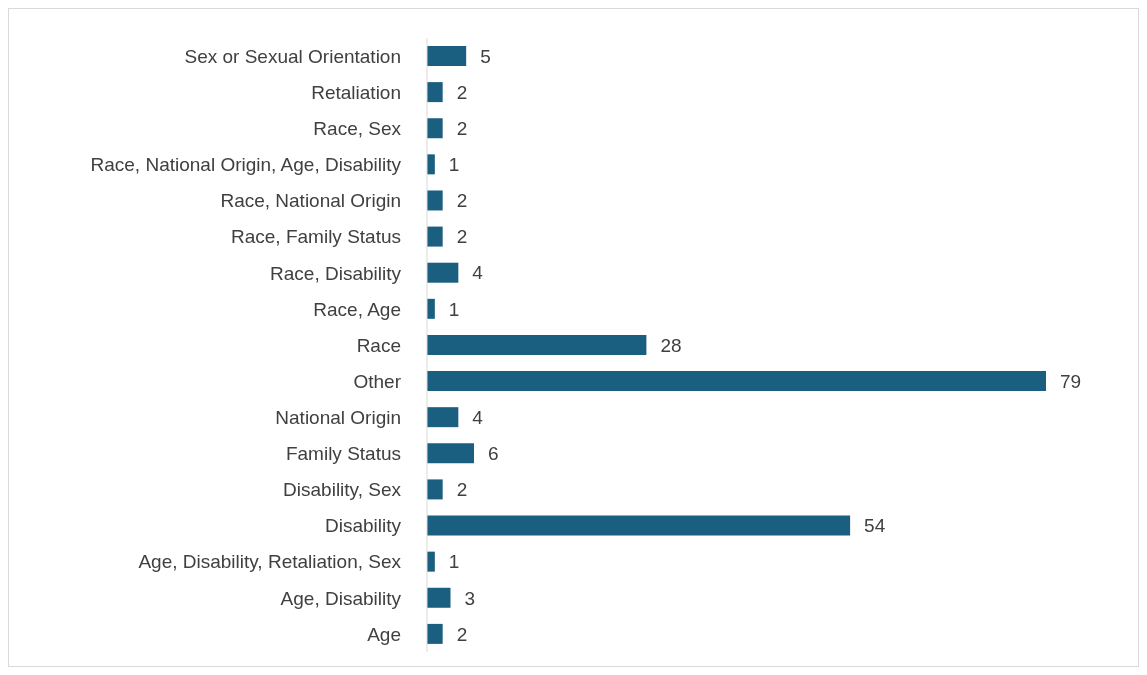 Image resolution: width=1147 pixels, height=675 pixels. I want to click on data-label: 28, so click(671, 345).